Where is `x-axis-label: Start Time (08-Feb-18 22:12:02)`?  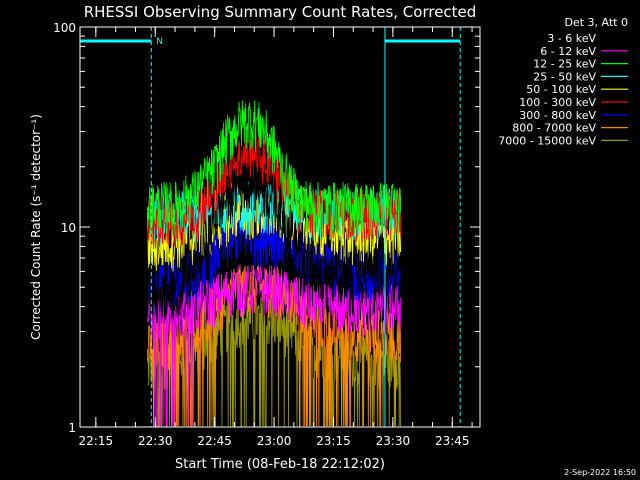
x-axis-label: Start Time (08-Feb-18 22:12:02) is located at coordinates (280, 464).